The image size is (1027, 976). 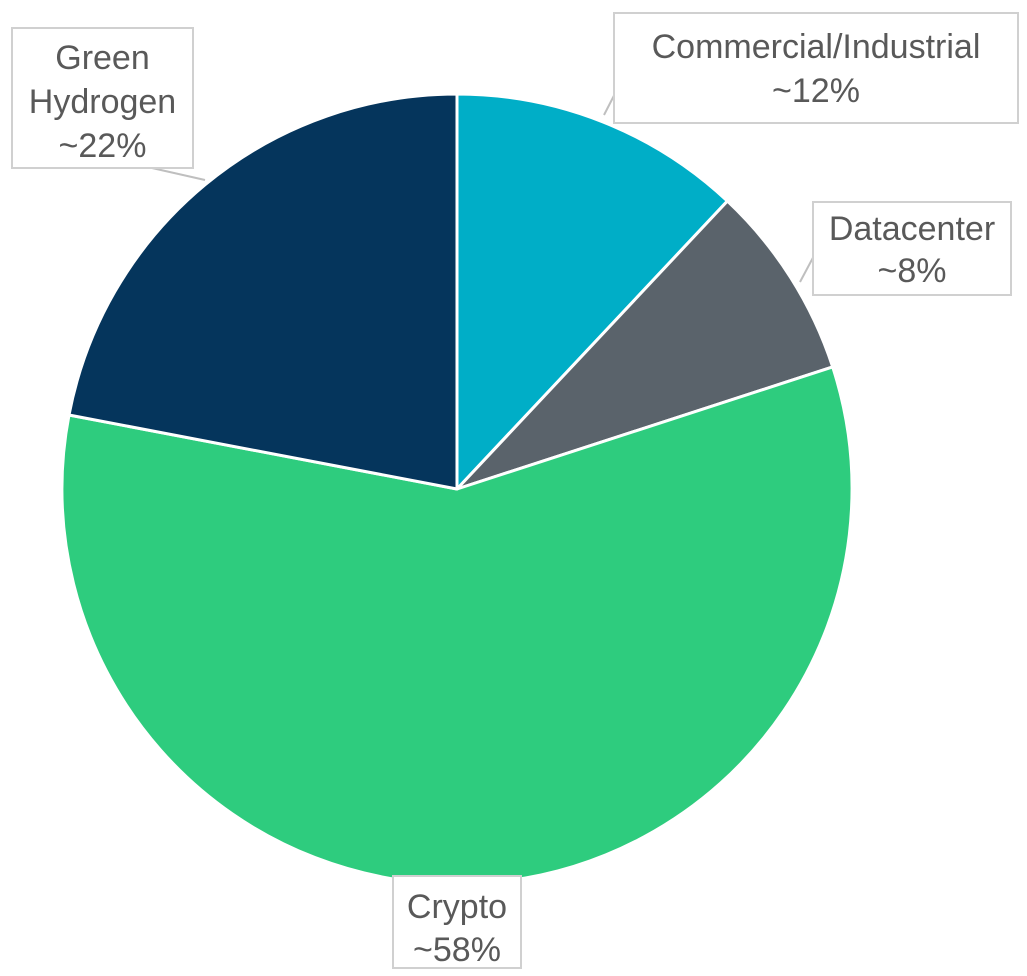 I want to click on data-label-category: Green, so click(x=102, y=58).